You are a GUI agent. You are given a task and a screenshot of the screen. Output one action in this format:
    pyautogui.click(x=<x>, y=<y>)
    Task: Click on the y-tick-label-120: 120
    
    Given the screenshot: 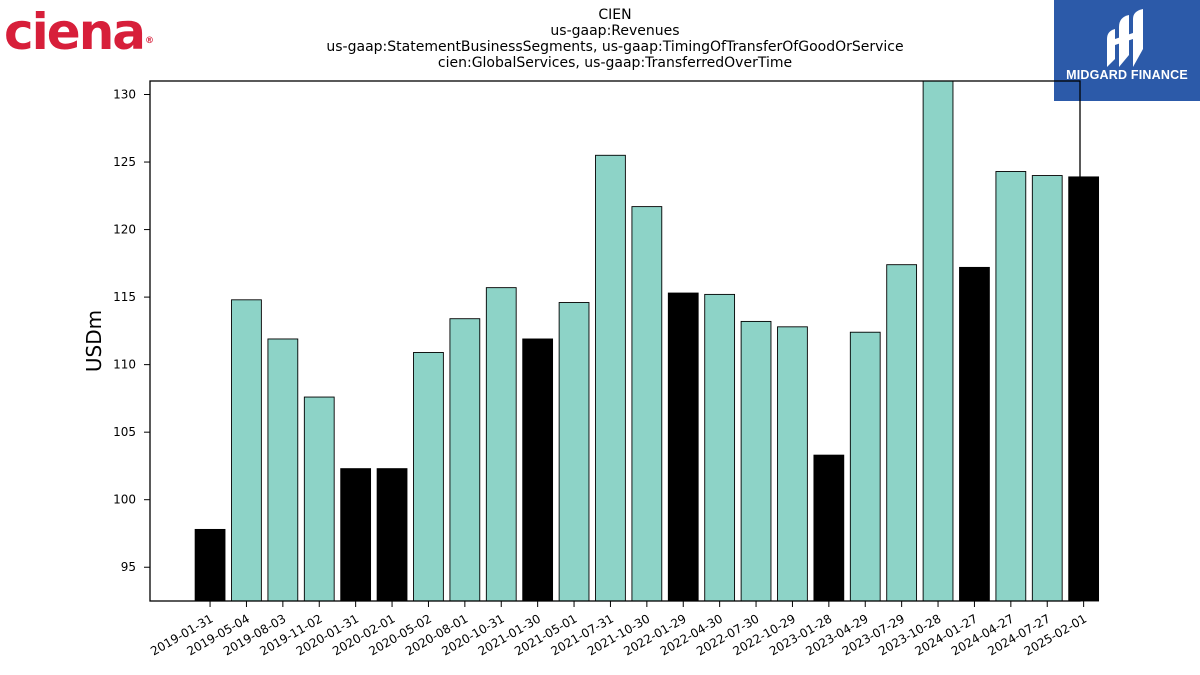 What is the action you would take?
    pyautogui.click(x=124, y=230)
    